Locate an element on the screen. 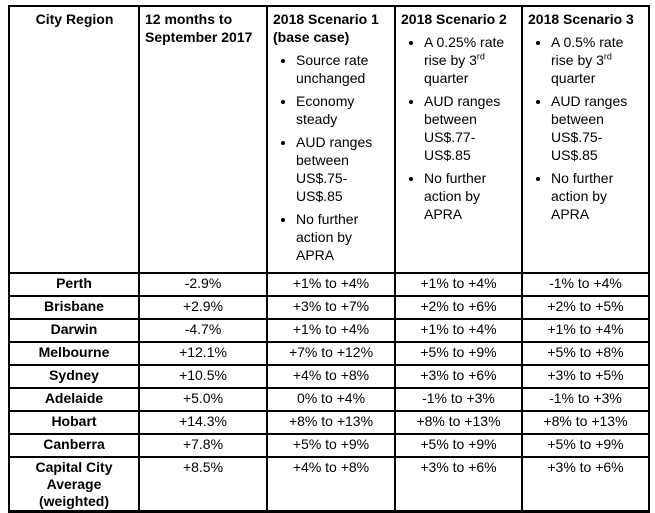 The width and height of the screenshot is (655, 513). cell-city-region: Sydney is located at coordinates (74, 376).